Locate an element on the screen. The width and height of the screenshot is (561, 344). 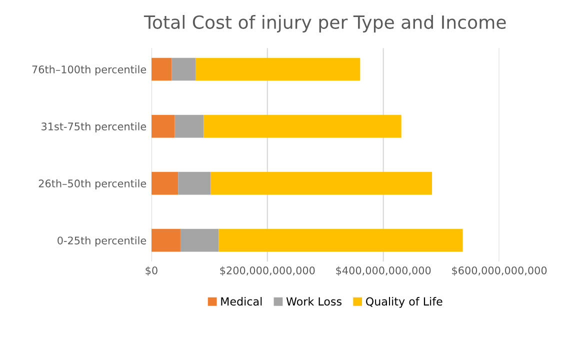
legend-label: Work Loss is located at coordinates (314, 301).